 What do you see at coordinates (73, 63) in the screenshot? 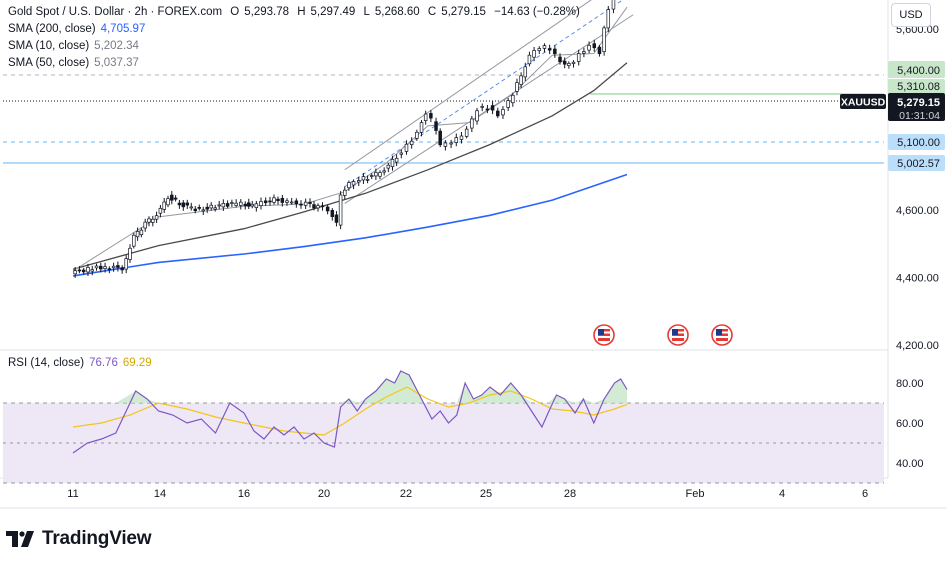
I see `sma50-legend: SMA (50, close) 5,037.37` at bounding box center [73, 63].